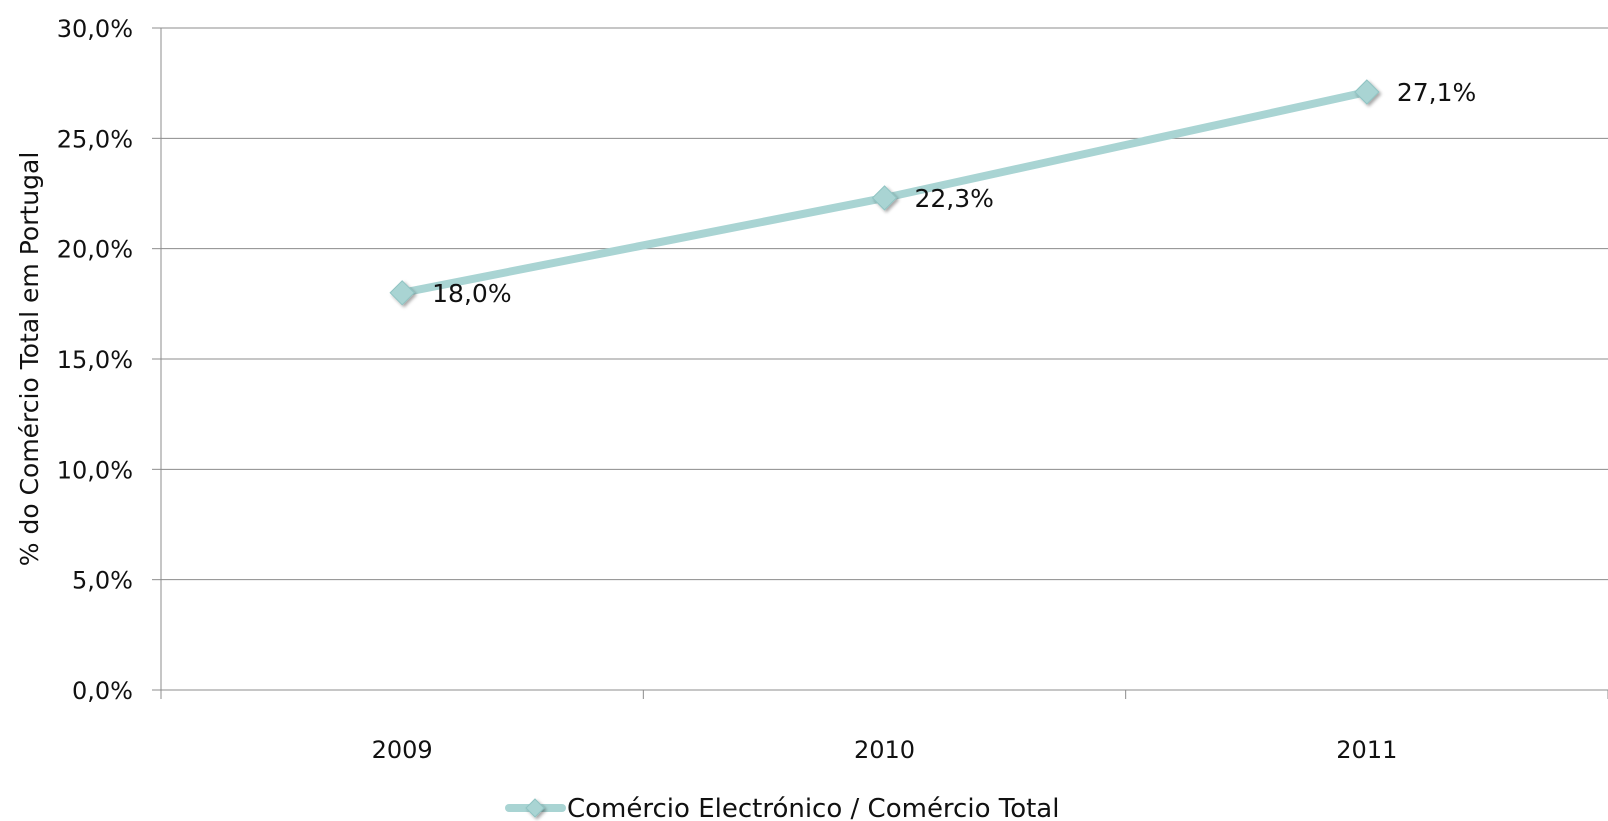  I want to click on data-label: 18,0%, so click(471, 293).